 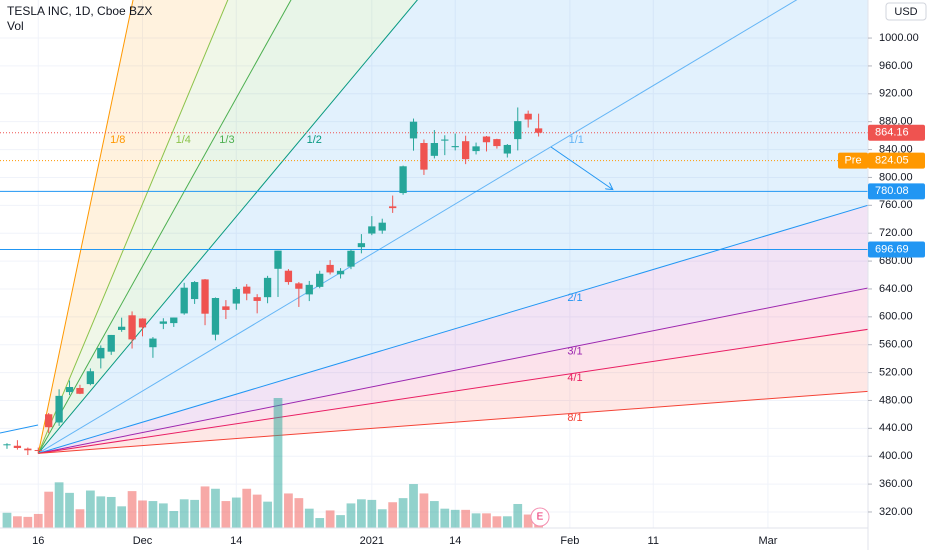 I want to click on fan-label: 4/1, so click(x=574, y=378).